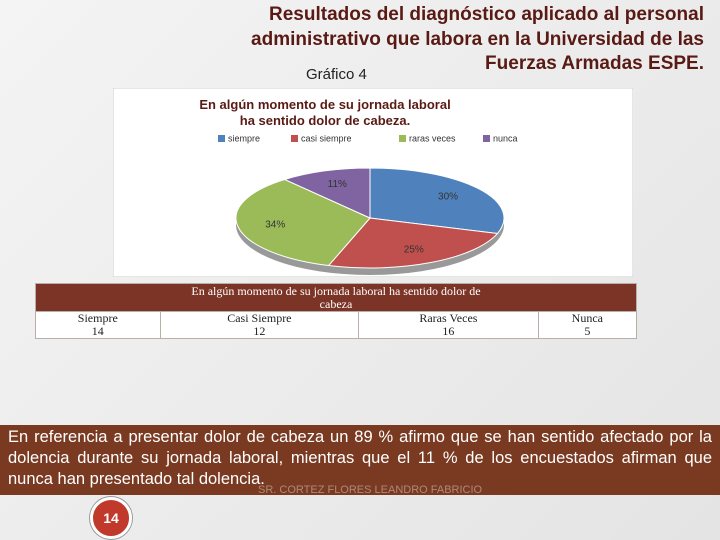 This screenshot has width=720, height=540. Describe the element at coordinates (505, 138) in the screenshot. I see `legend-label: nunca` at that location.